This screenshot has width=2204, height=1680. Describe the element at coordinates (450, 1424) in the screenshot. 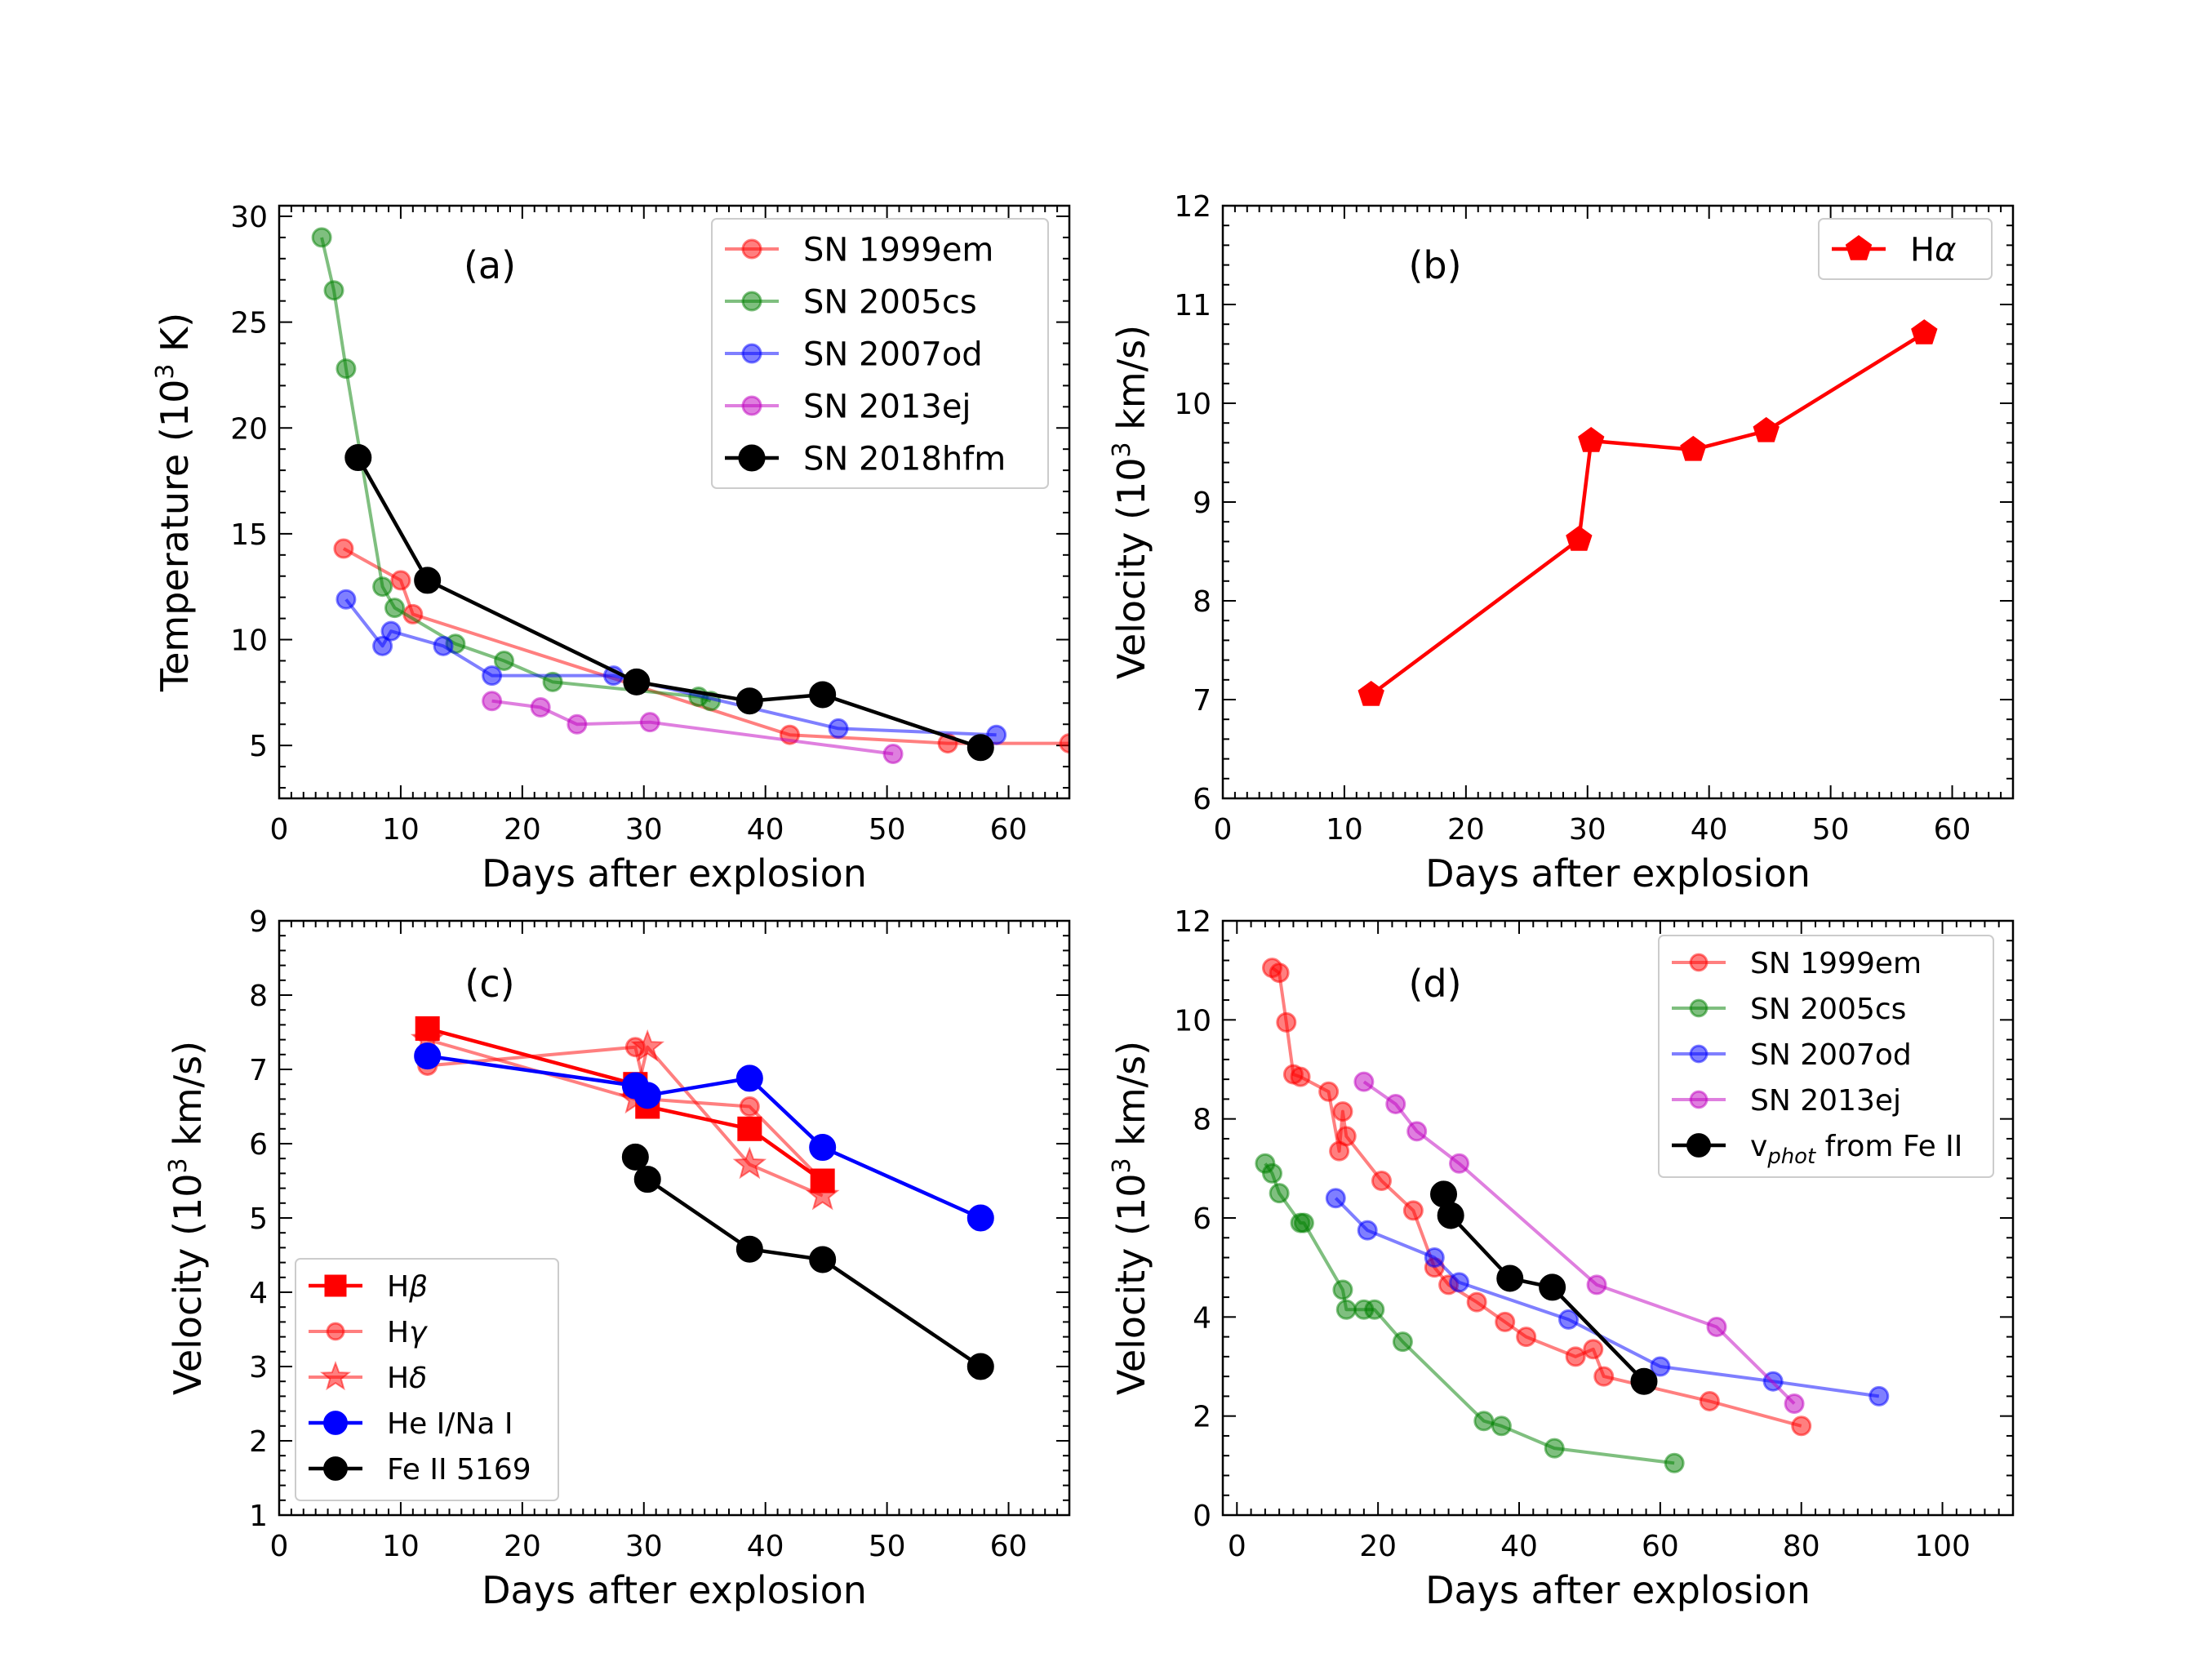

I see `legend-label: He I/Na I` at that location.